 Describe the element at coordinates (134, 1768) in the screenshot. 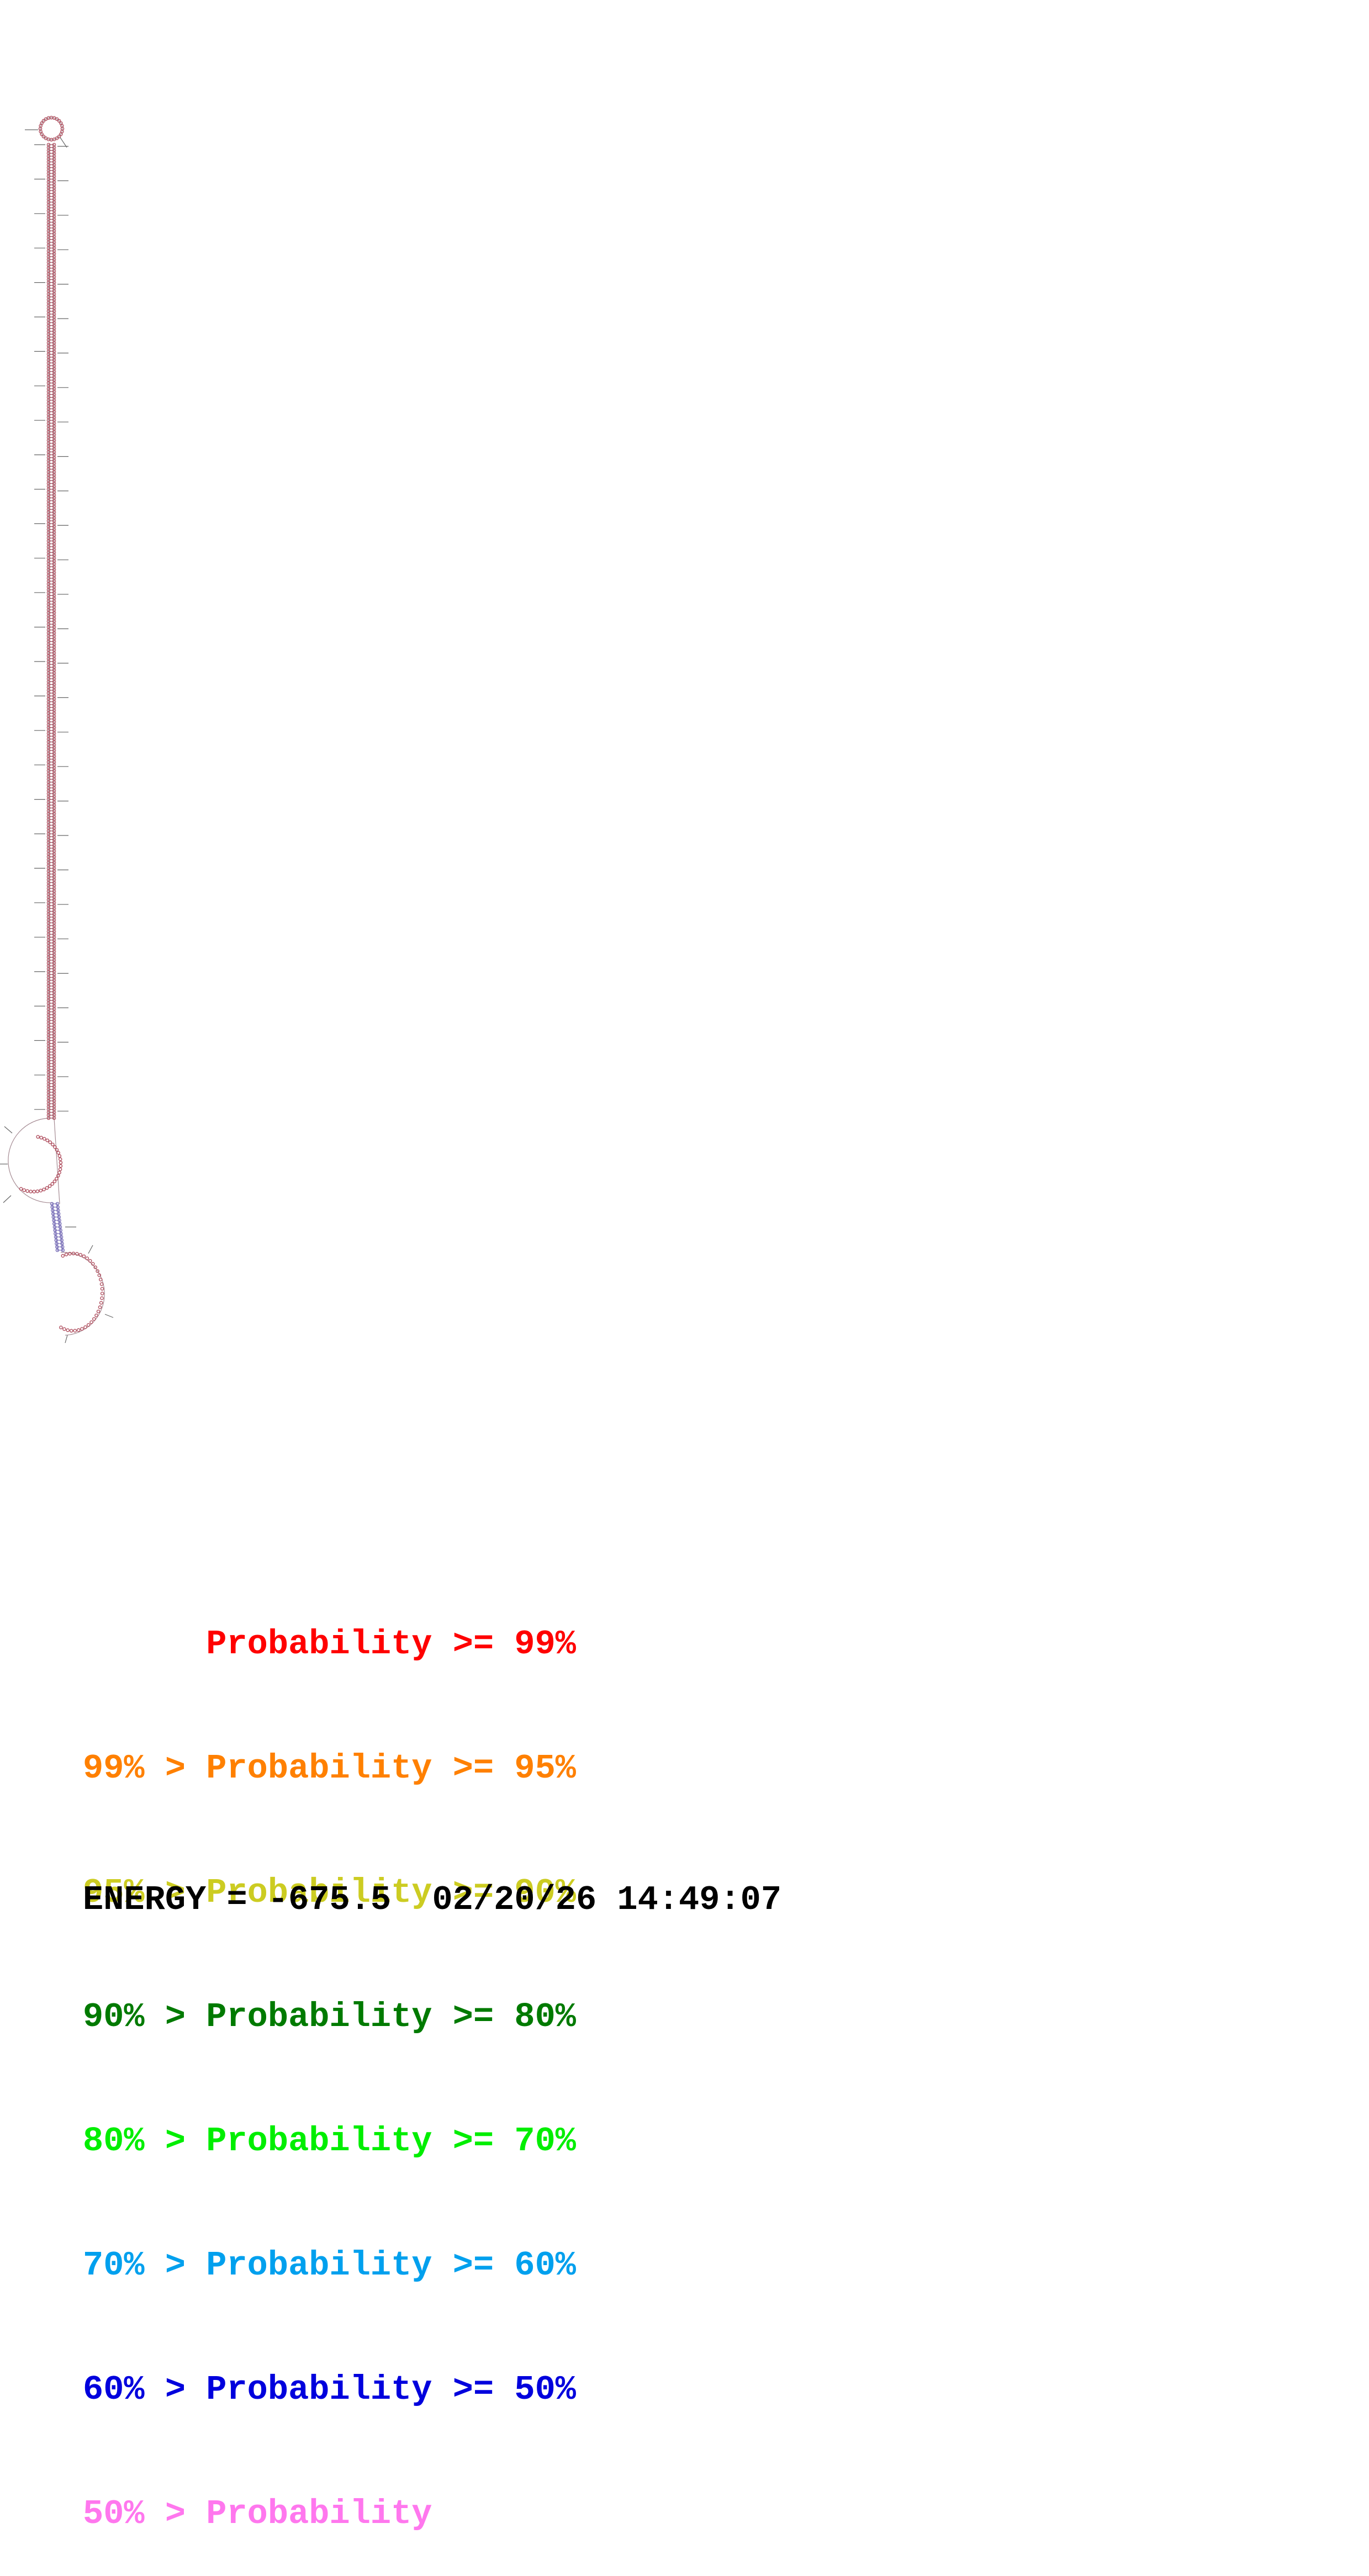

I see `legend-prefix: 99% >` at that location.